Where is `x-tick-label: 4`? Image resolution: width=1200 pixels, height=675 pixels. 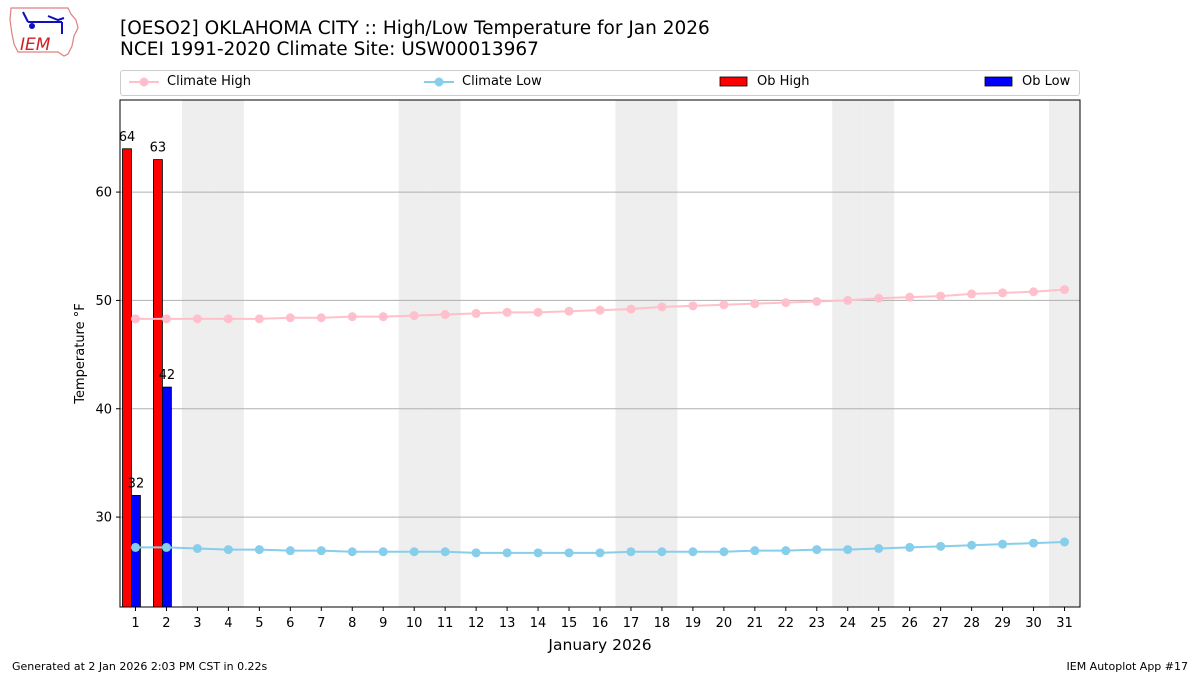 x-tick-label: 4 is located at coordinates (228, 623).